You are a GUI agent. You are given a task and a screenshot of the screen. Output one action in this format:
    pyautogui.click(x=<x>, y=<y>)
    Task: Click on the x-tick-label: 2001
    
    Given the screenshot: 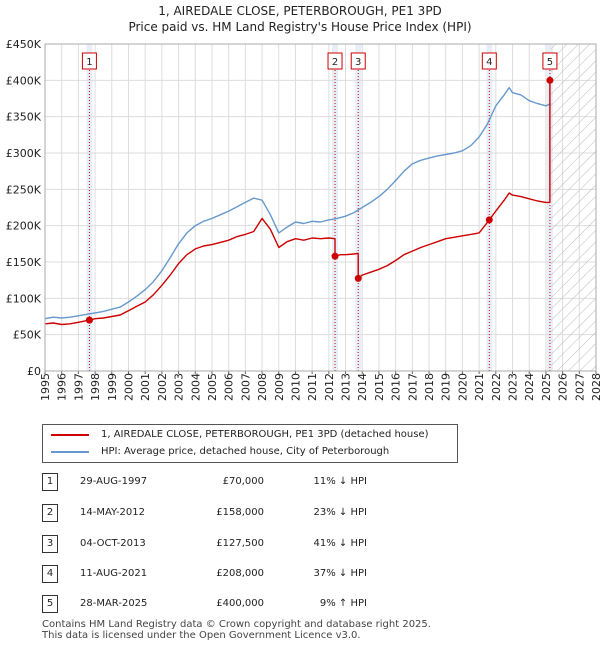 What is the action you would take?
    pyautogui.click(x=145, y=387)
    